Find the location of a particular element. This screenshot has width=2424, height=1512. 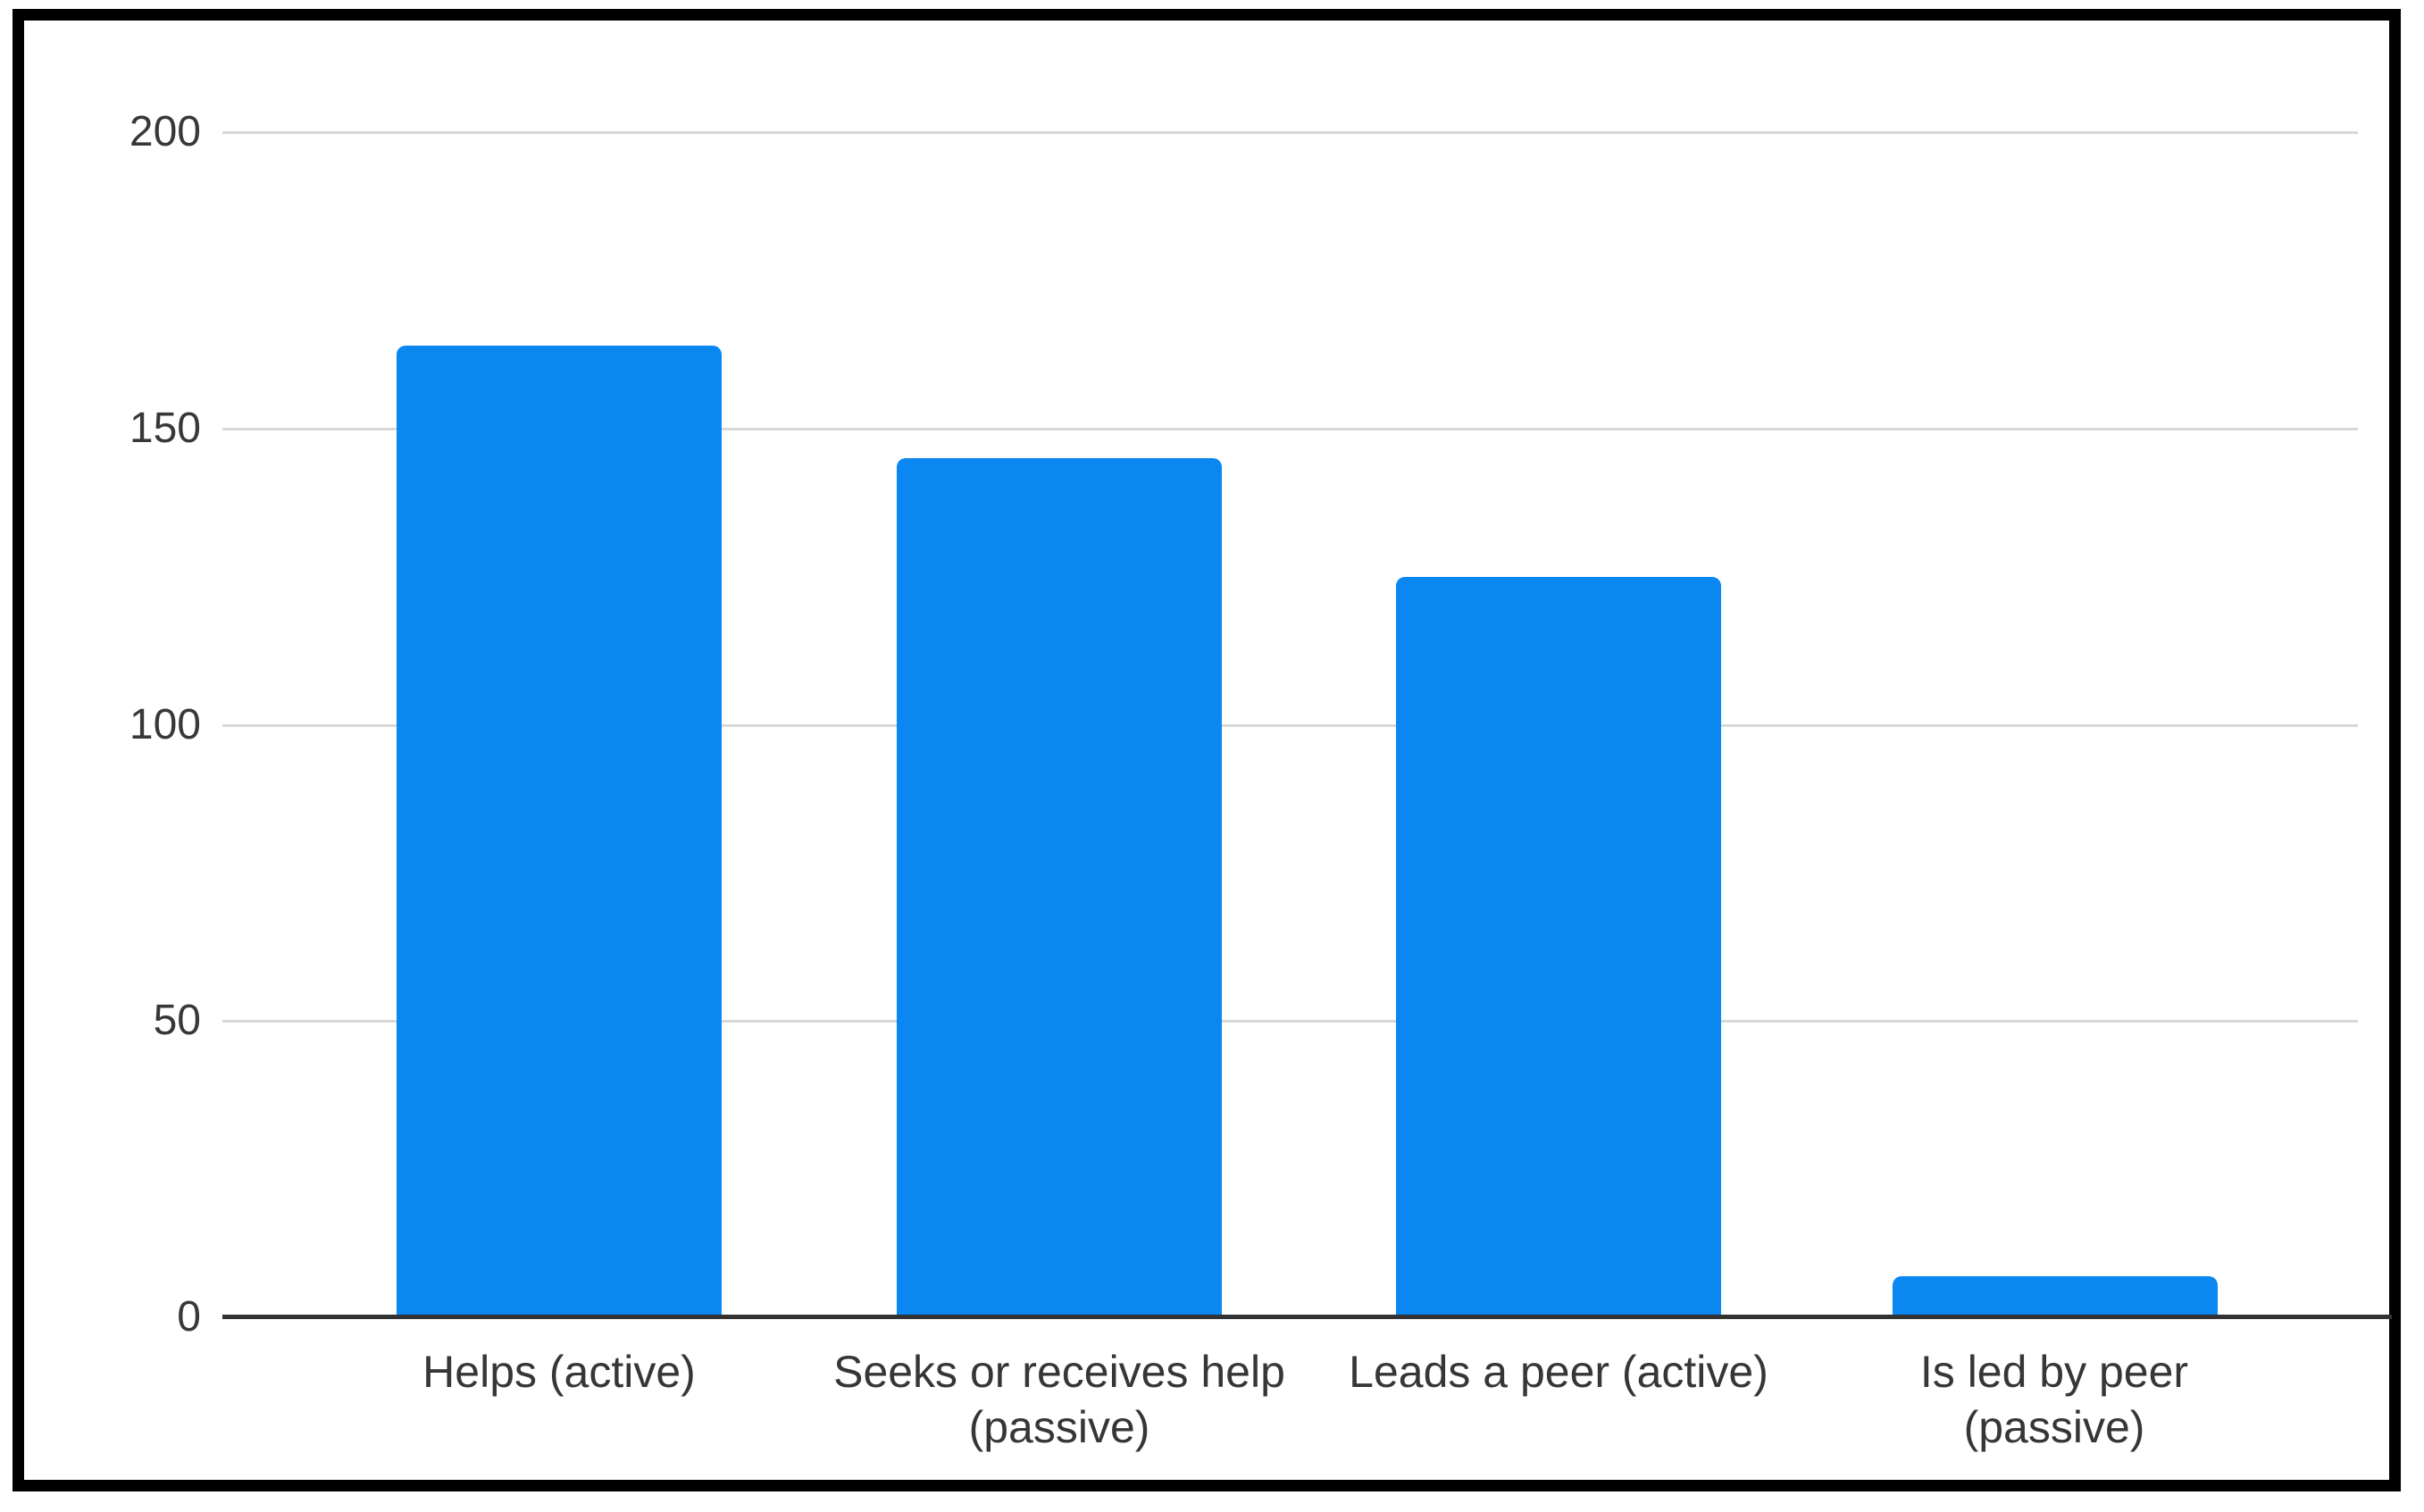

x-axis-line is located at coordinates (1307, 1317).